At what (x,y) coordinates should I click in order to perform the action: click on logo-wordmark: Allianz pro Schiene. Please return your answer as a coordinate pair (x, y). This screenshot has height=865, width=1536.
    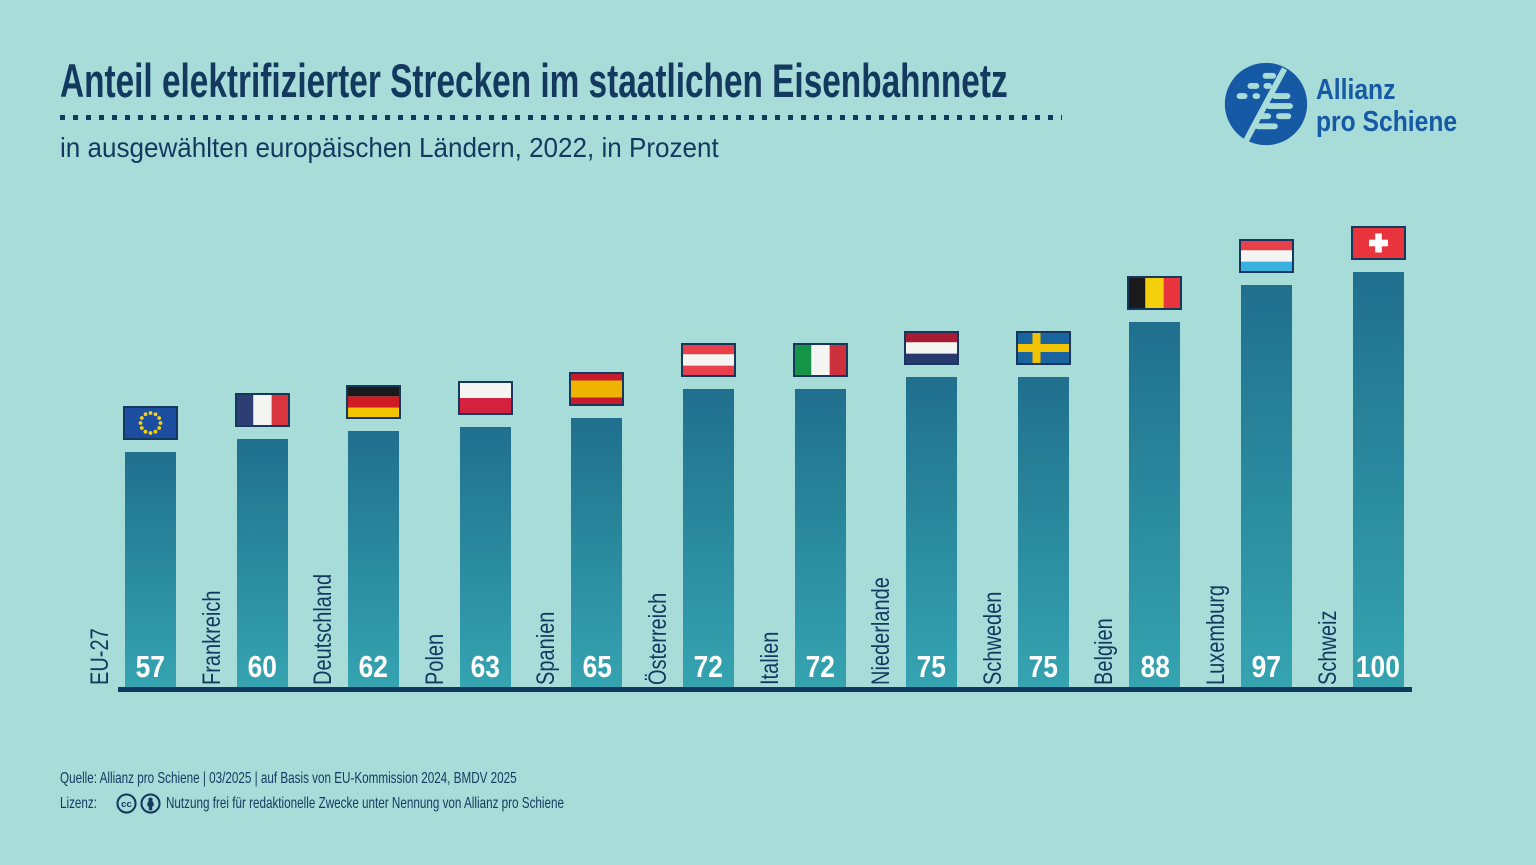
    Looking at the image, I should click on (1386, 106).